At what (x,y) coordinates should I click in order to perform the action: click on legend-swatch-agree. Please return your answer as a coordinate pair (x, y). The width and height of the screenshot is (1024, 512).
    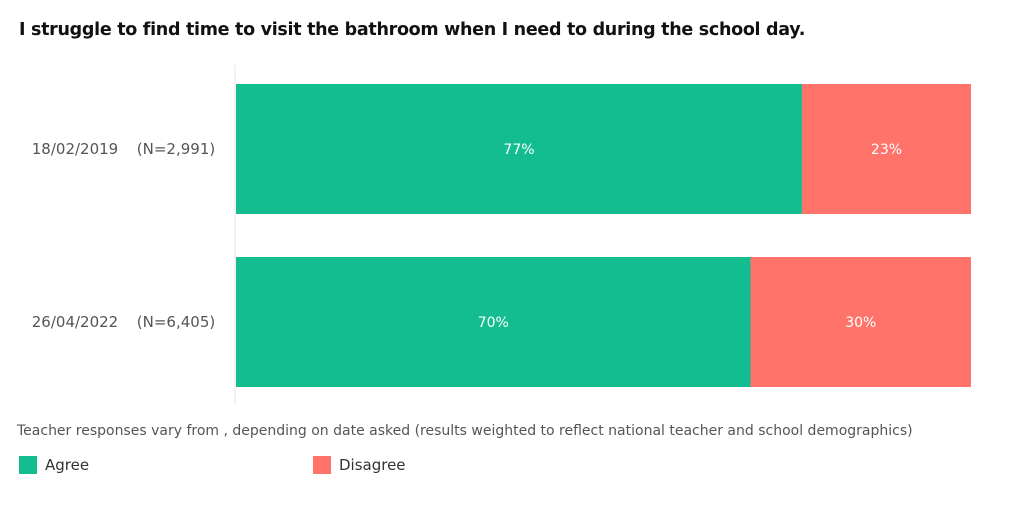
    Looking at the image, I should click on (28, 465).